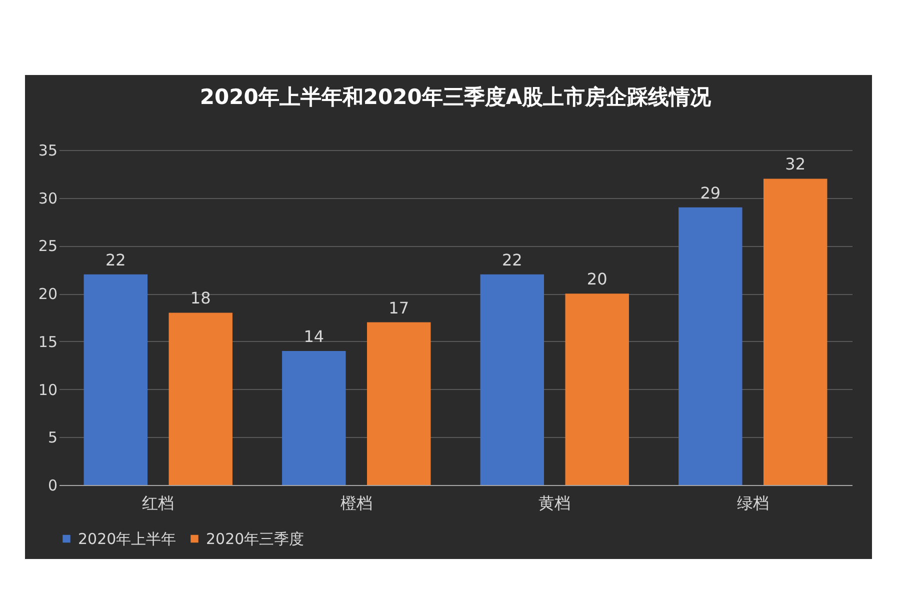 This screenshot has height=605, width=917. Describe the element at coordinates (48, 389) in the screenshot. I see `y-tick-label: 10` at that location.